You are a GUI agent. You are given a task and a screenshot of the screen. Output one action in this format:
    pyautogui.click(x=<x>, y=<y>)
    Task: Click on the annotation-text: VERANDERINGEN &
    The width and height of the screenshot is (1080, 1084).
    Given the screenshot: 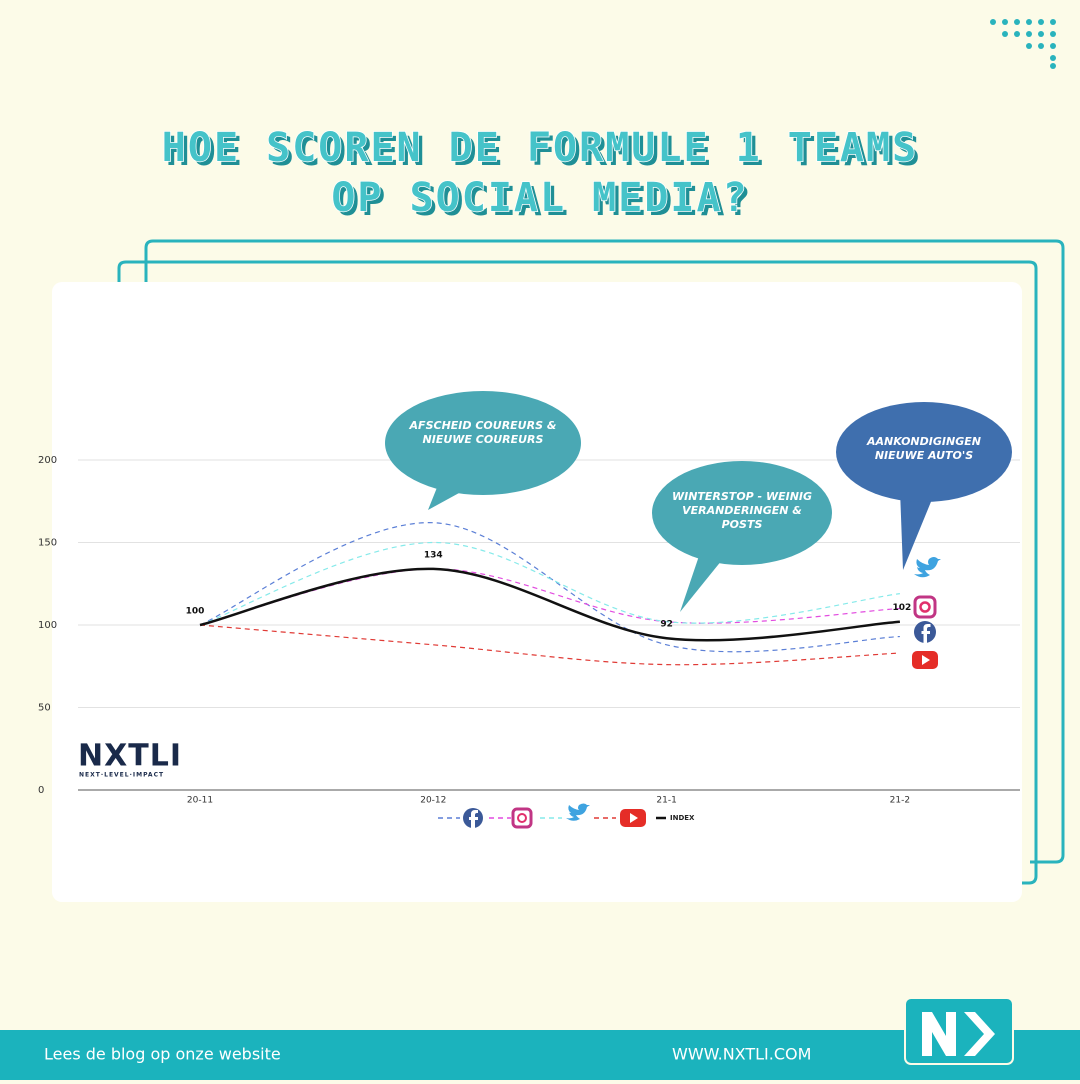 What is the action you would take?
    pyautogui.click(x=742, y=510)
    